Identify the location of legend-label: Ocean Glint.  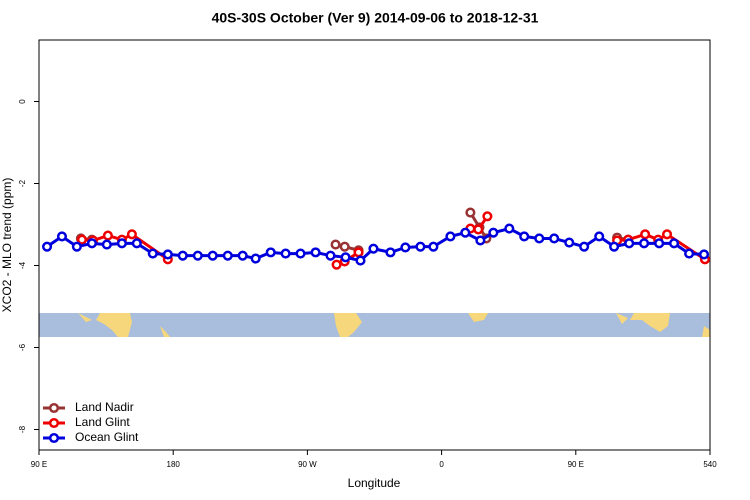
(107, 437).